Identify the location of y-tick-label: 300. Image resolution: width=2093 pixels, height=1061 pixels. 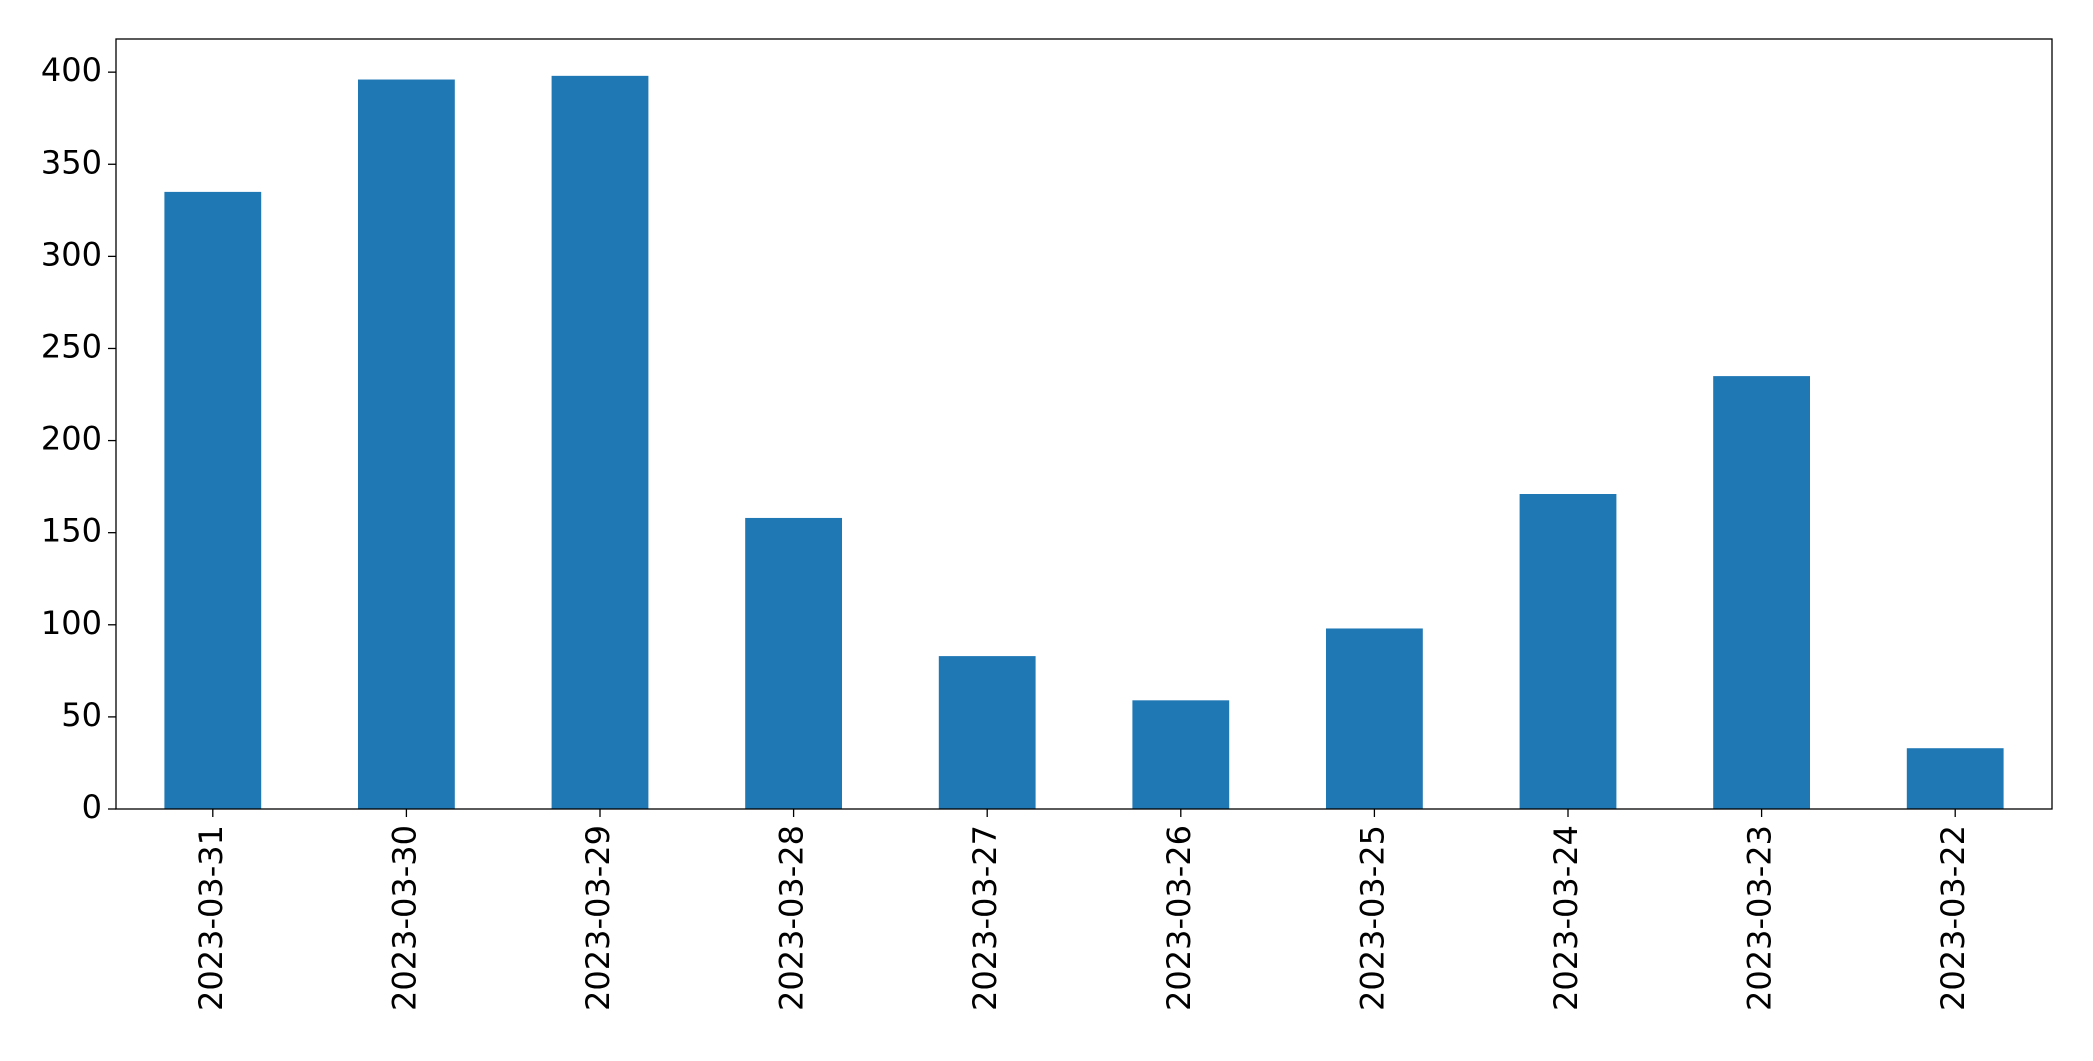
(71, 254).